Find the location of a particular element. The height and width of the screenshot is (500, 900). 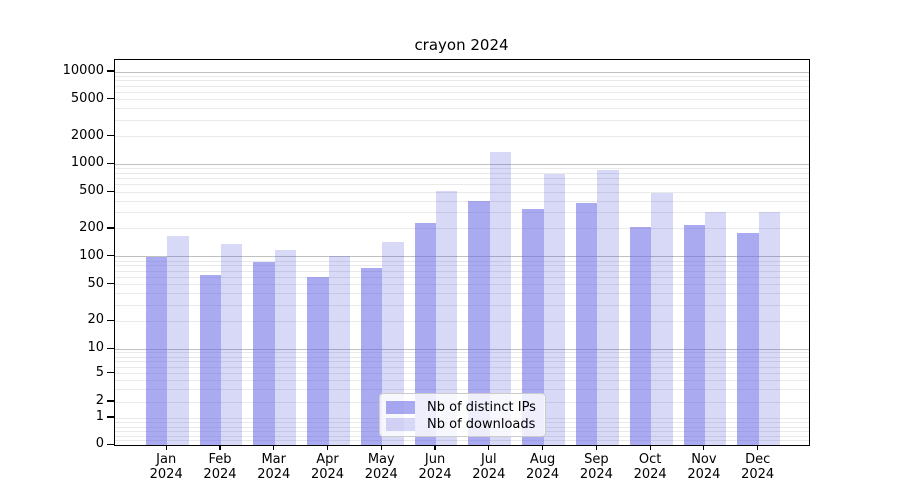

legend-swatch-distinct-ips is located at coordinates (400, 407).